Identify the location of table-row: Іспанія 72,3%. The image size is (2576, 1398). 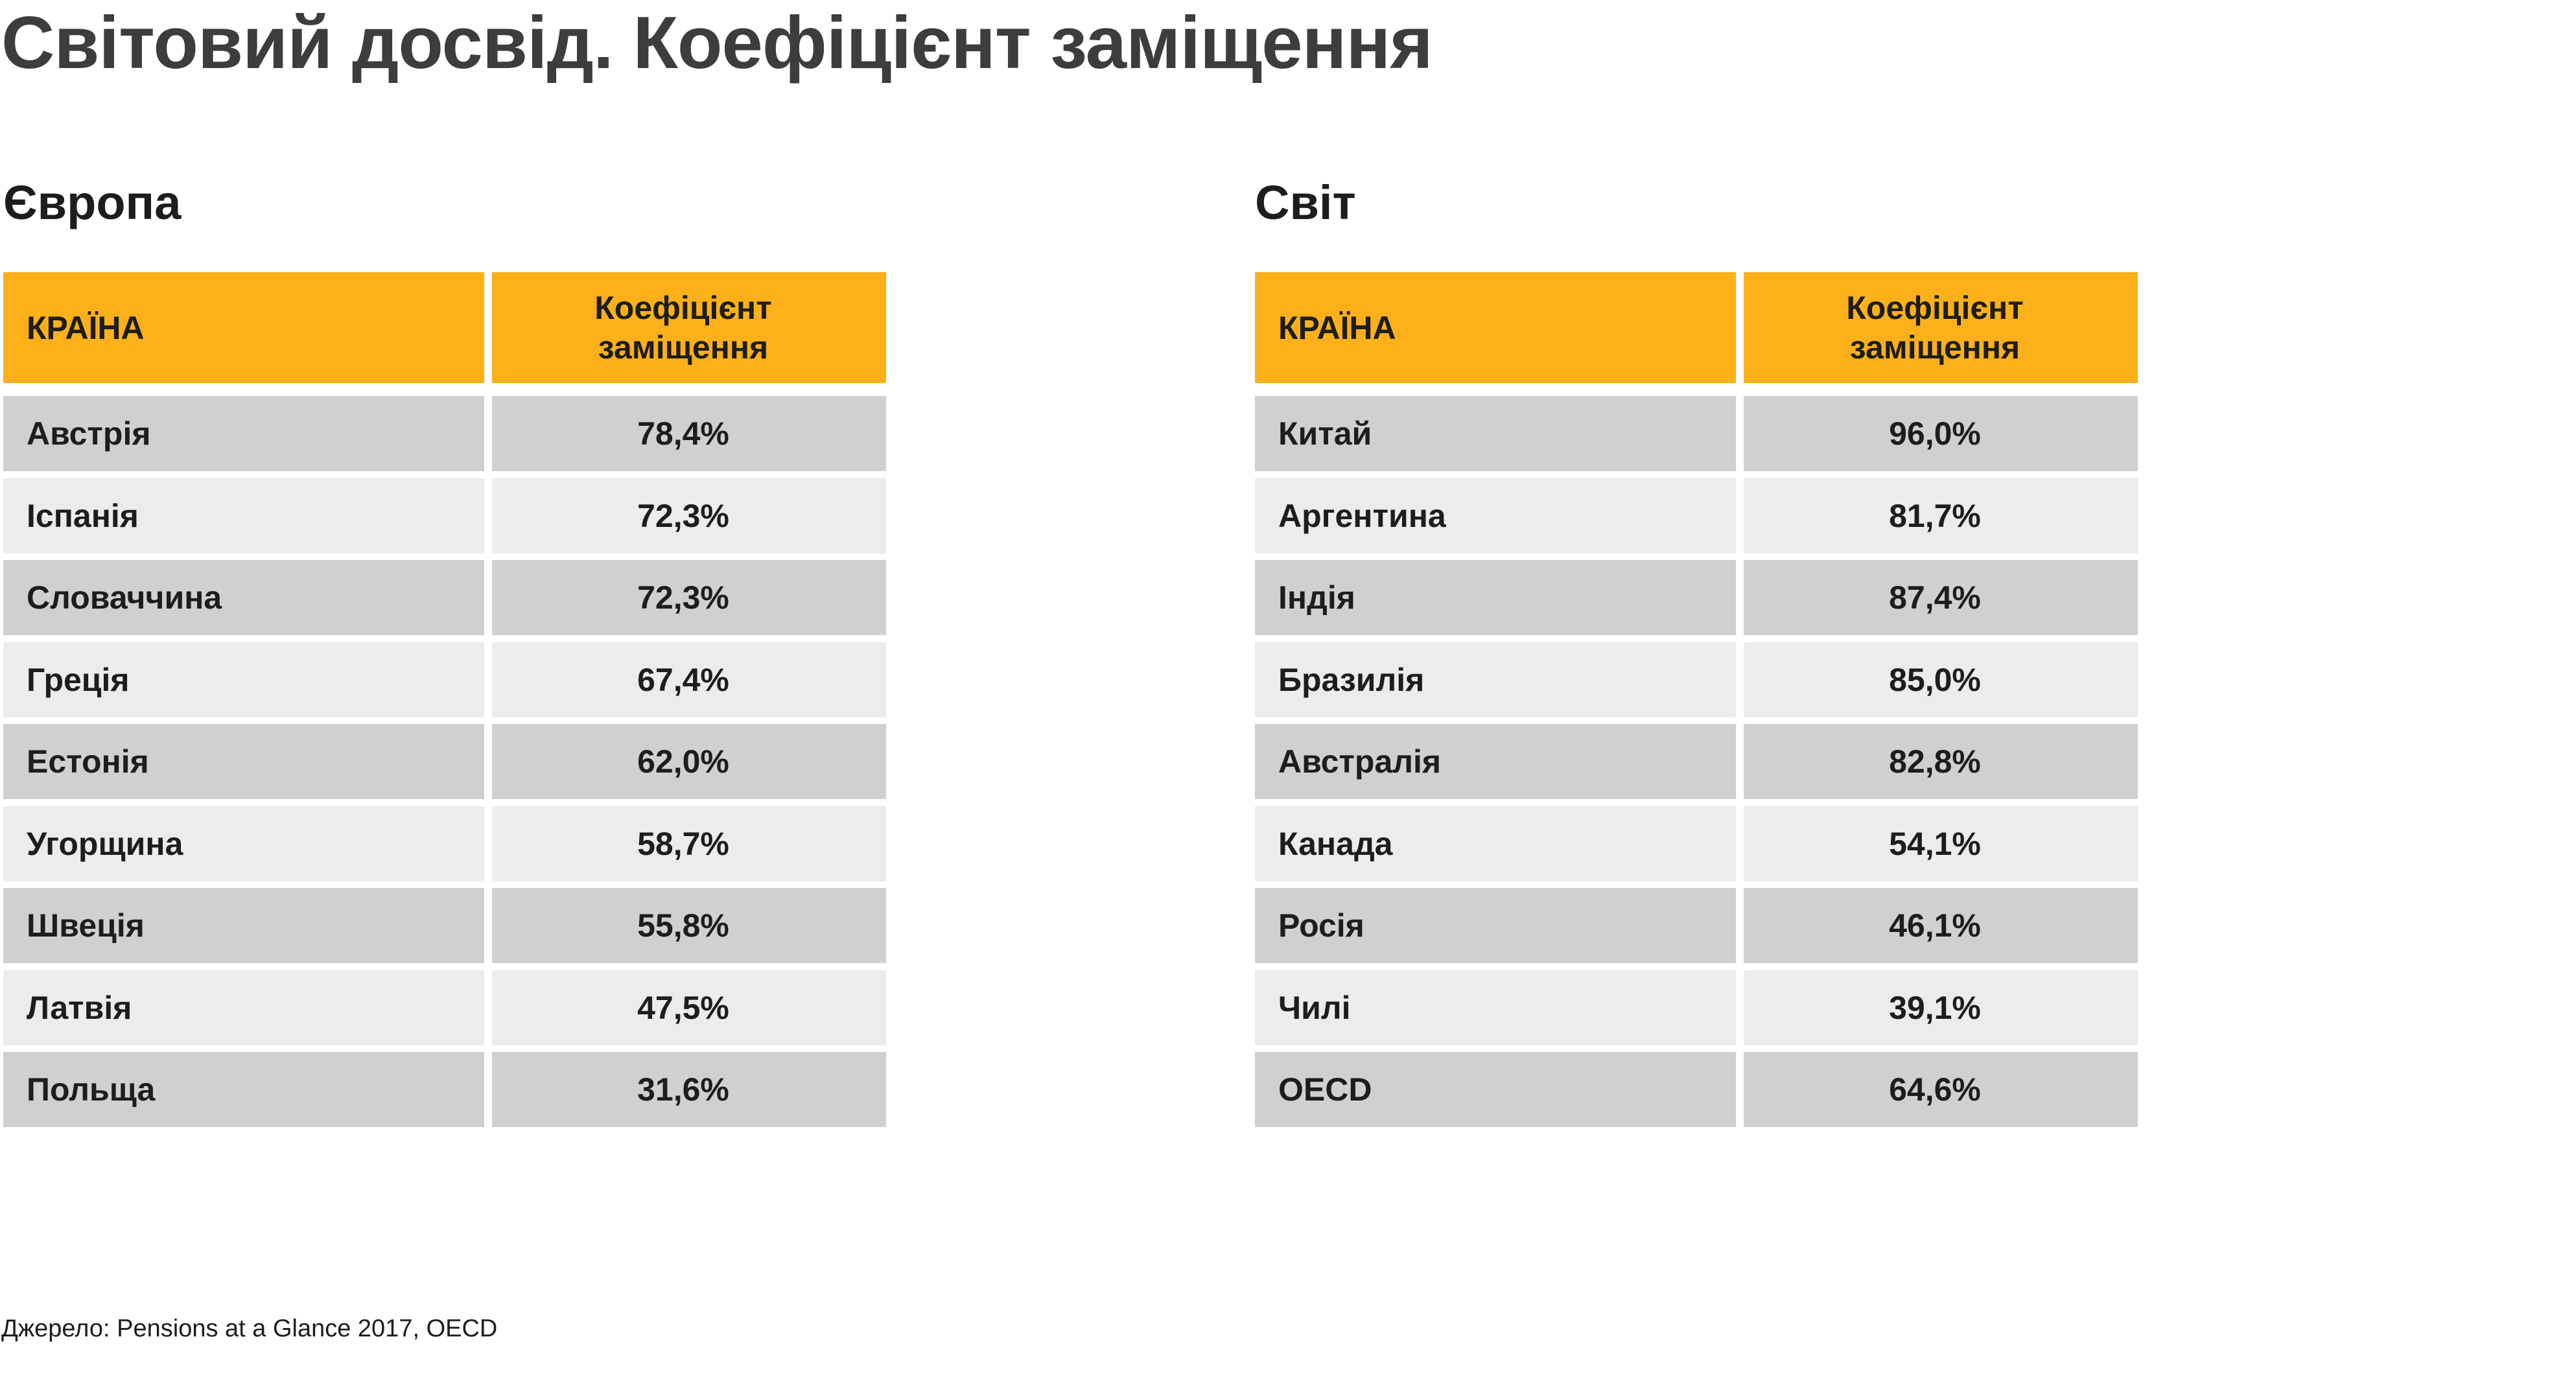
(444, 515).